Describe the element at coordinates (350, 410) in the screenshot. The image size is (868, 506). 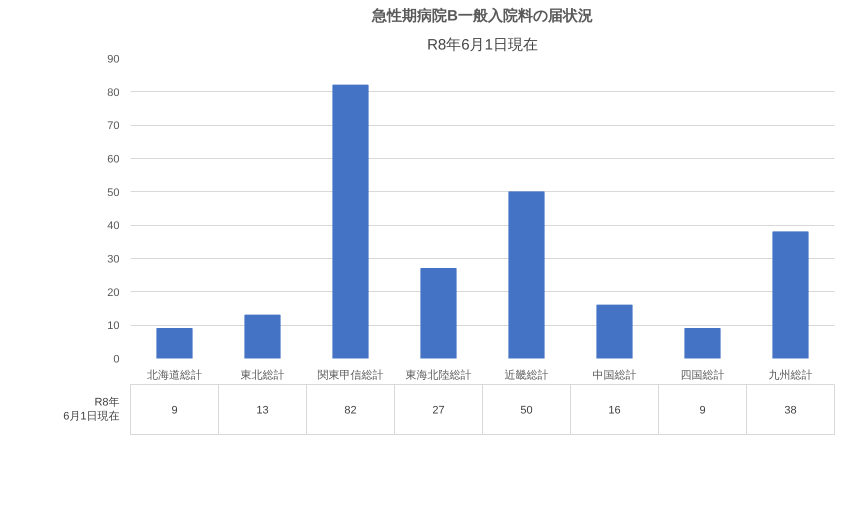
I see `data-label: 82` at that location.